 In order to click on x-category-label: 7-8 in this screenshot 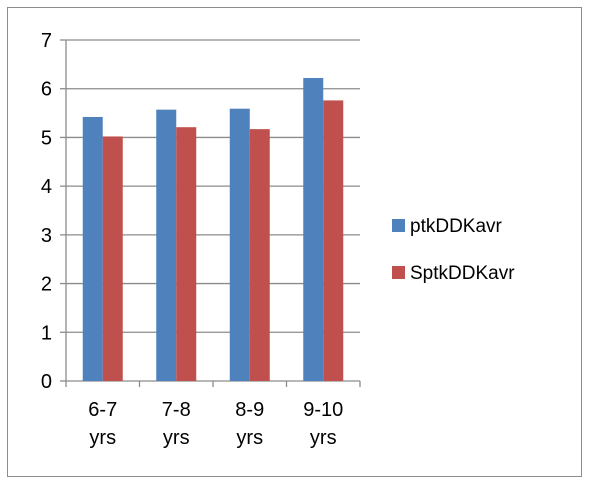, I will do `click(176, 410)`.